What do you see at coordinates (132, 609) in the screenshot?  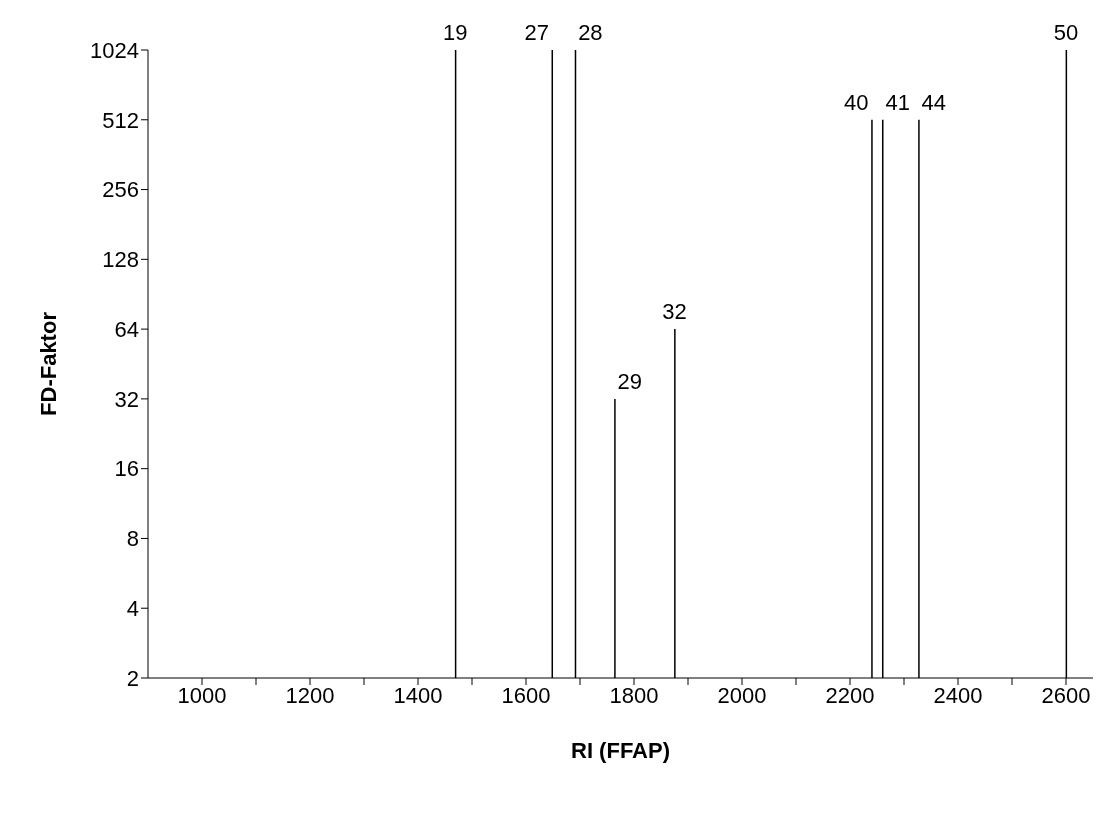 I see `y-tick-label: 4` at bounding box center [132, 609].